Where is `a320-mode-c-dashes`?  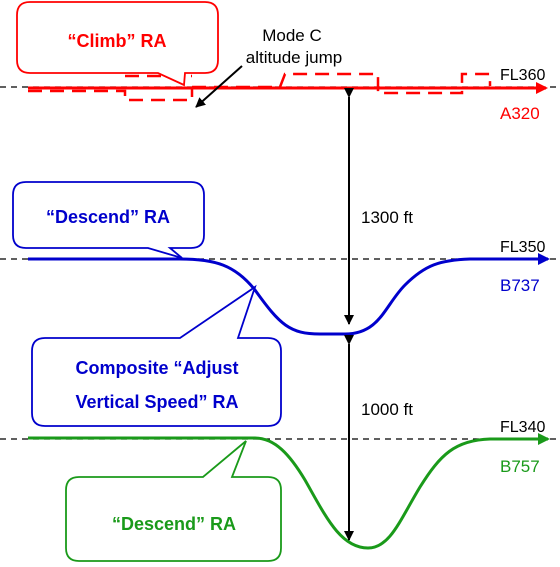 a320-mode-c-dashes is located at coordinates (260, 87).